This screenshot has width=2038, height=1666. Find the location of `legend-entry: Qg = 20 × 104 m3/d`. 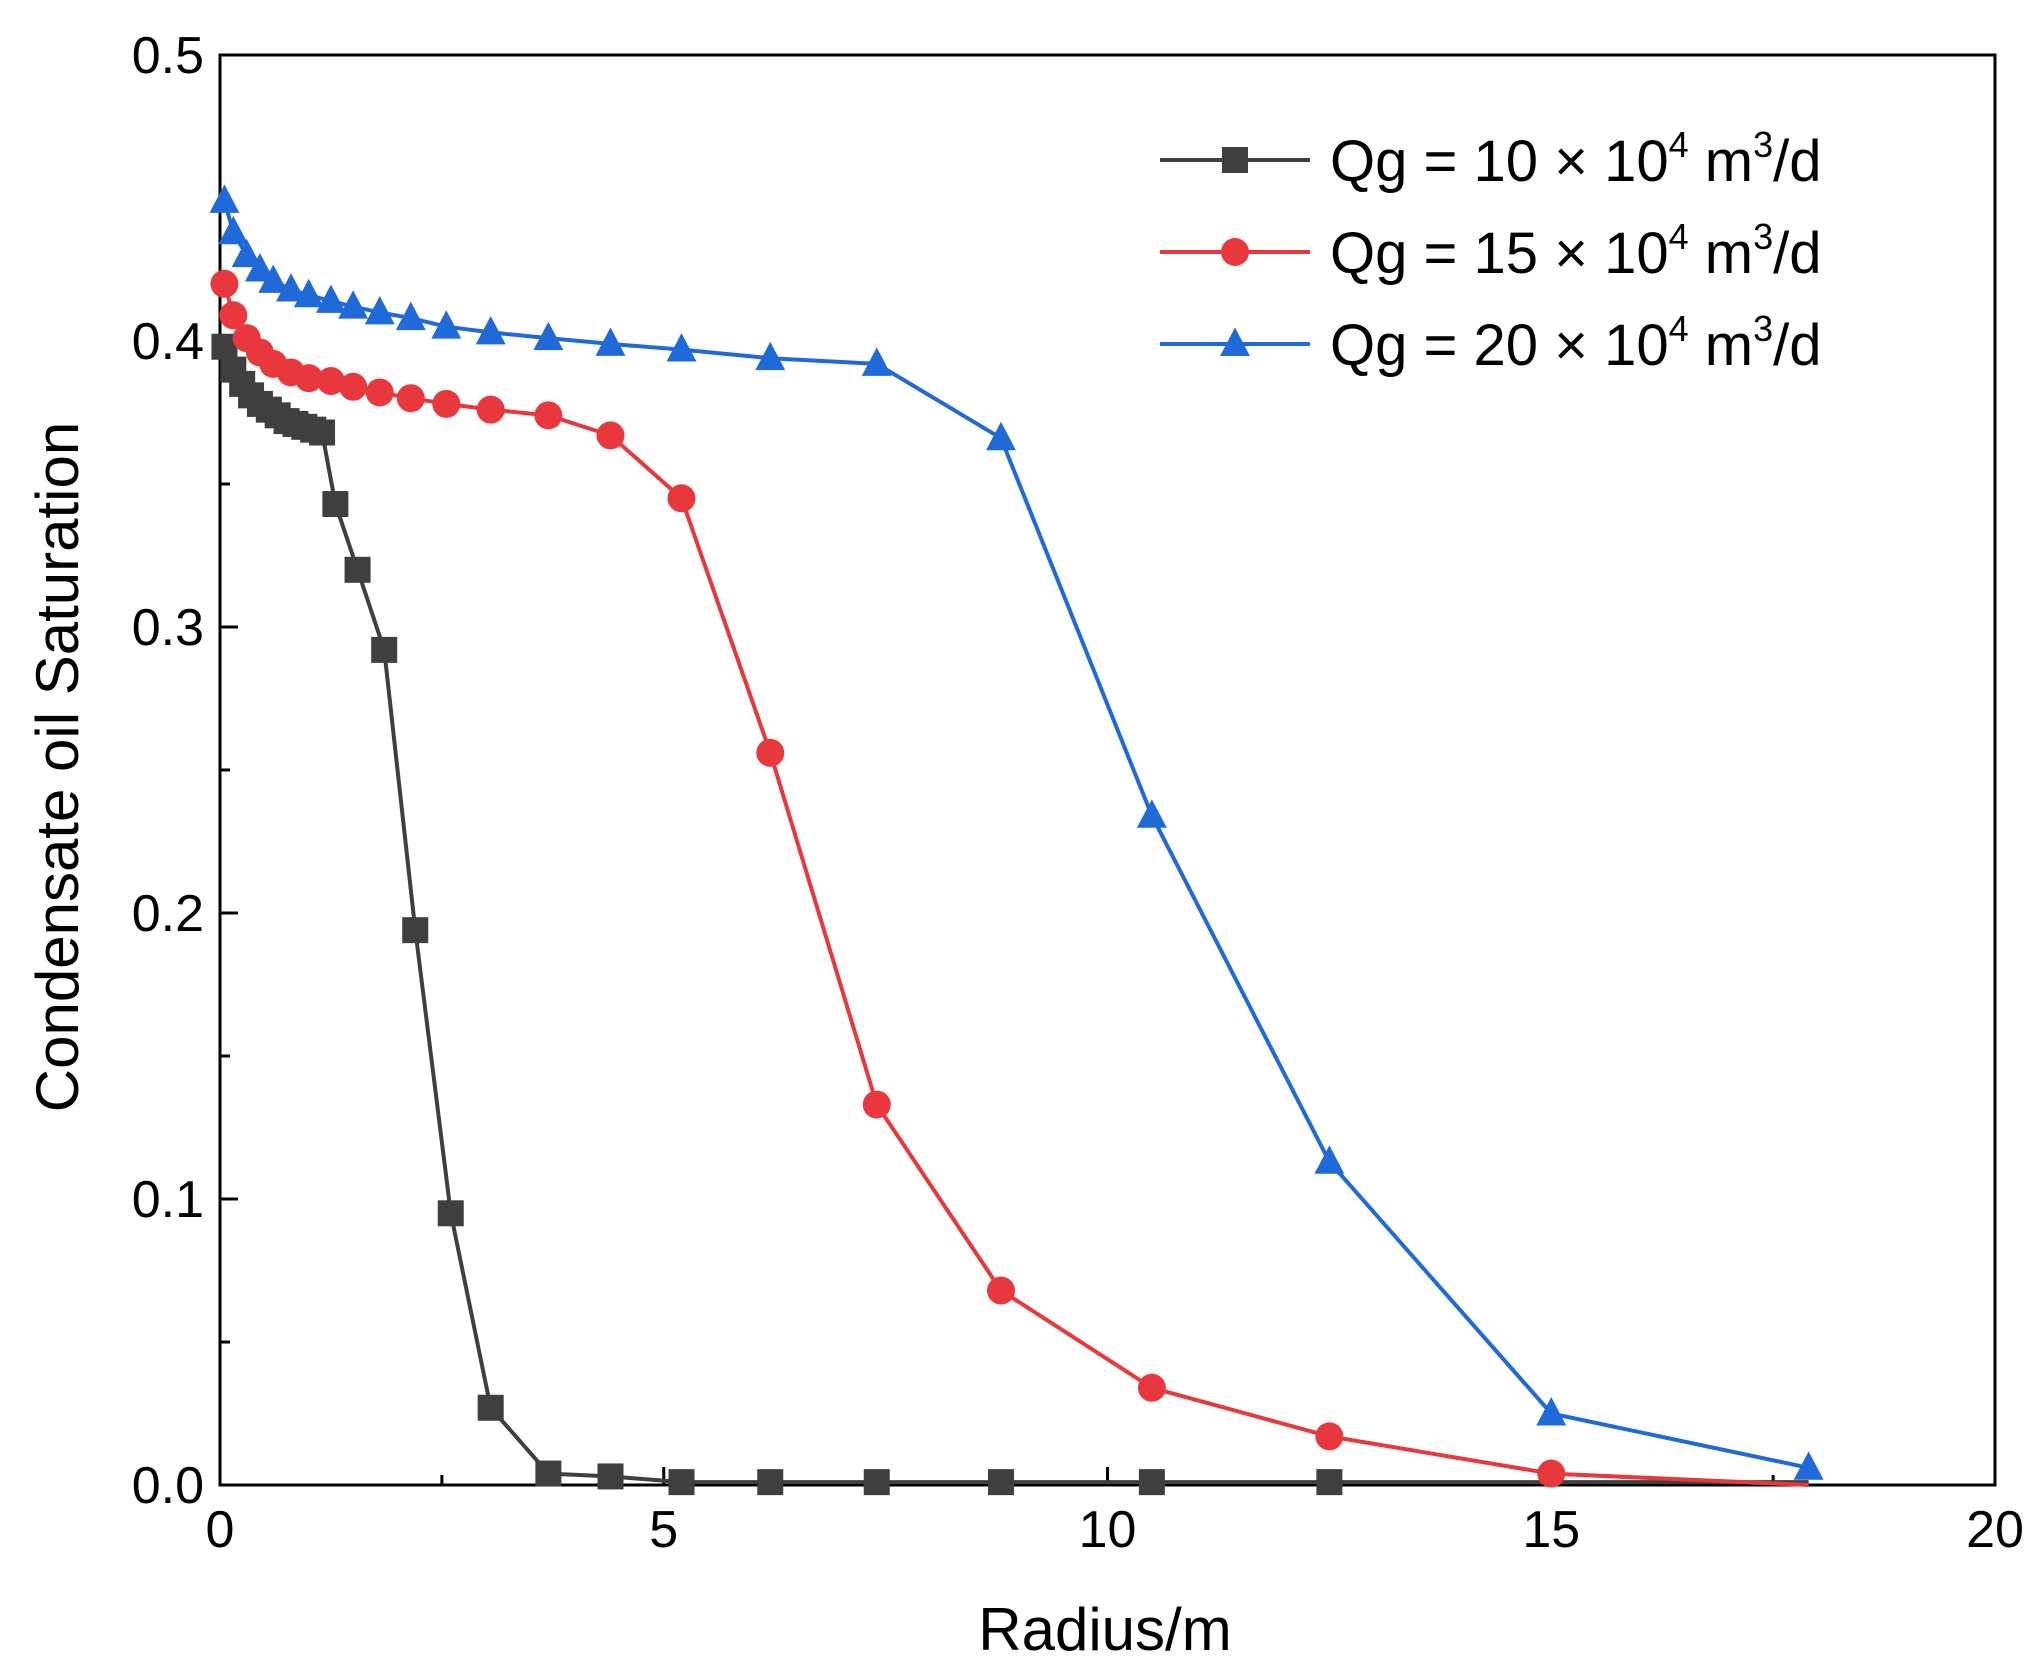

legend-entry: Qg = 20 × 104 m3/d is located at coordinates (1490, 343).